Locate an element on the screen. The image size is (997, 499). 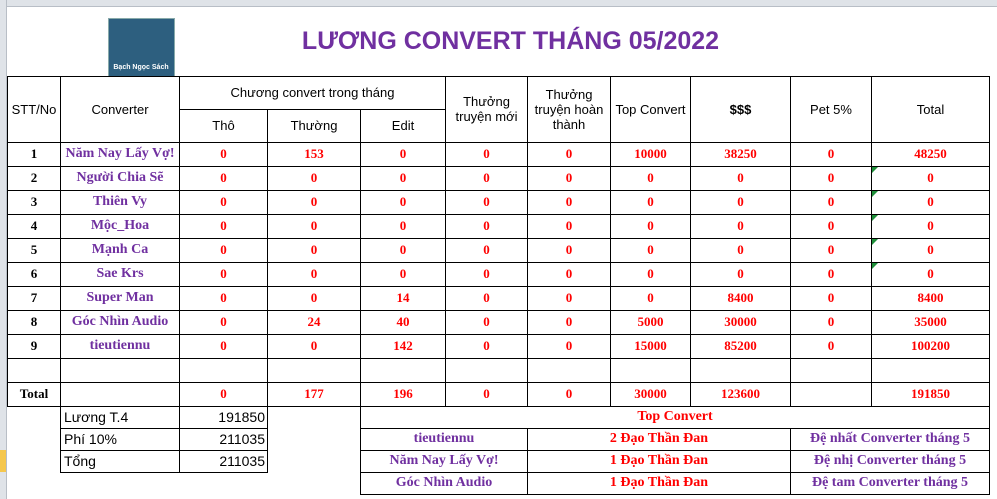
total-complete: 0 is located at coordinates (569, 394).